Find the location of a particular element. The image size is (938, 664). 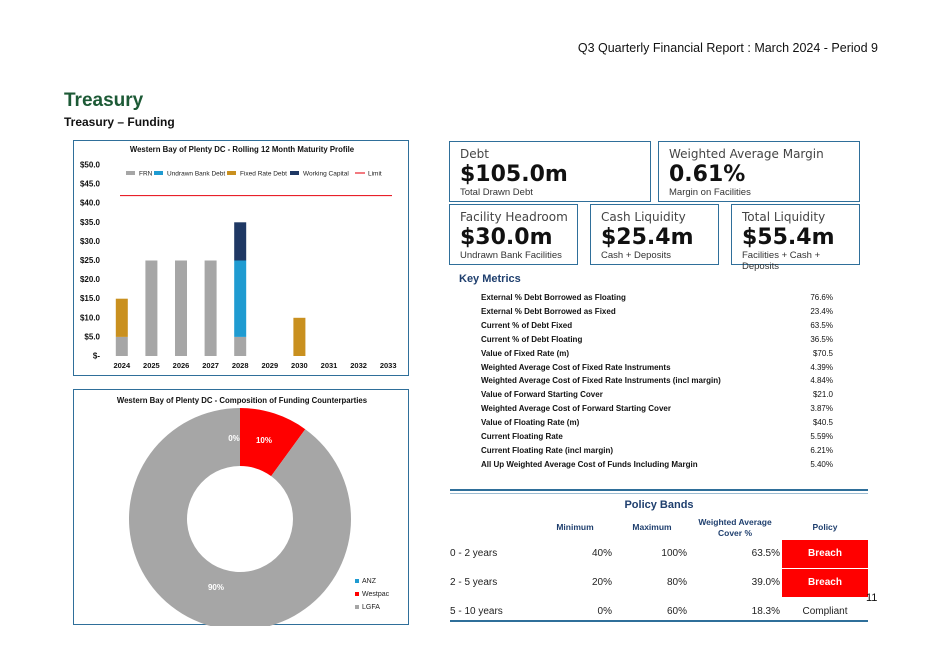

debt-value: $105.0m is located at coordinates (514, 174).